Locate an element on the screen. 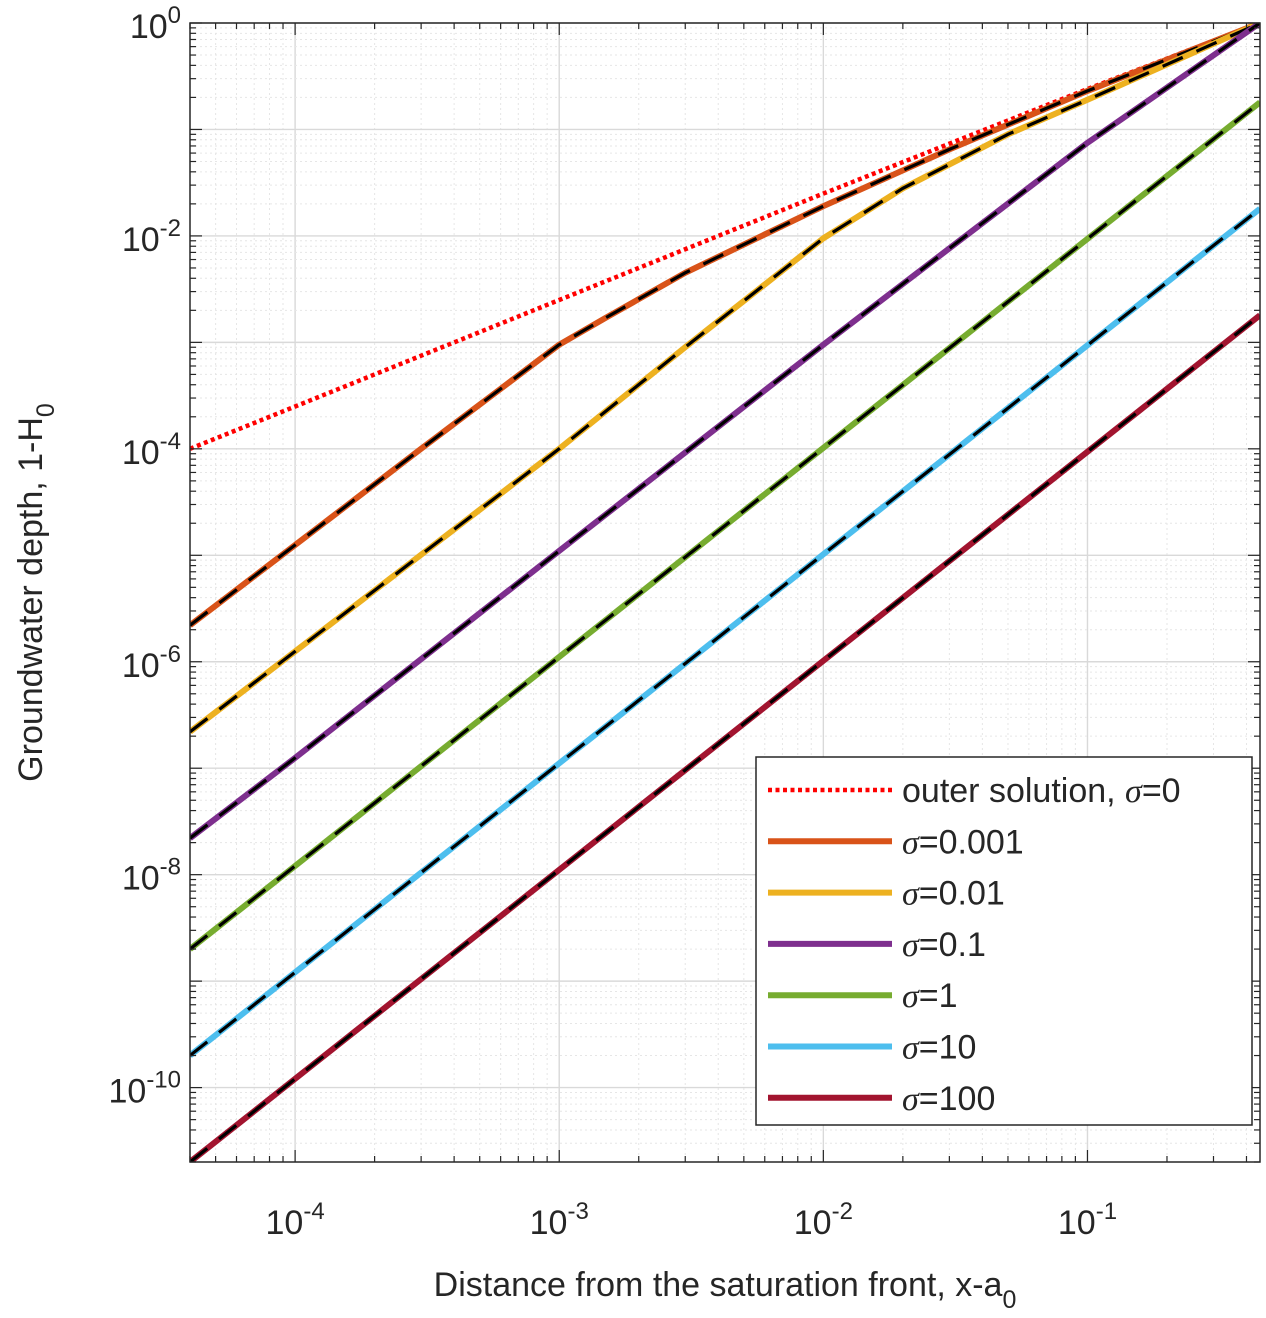  y-tick-label: 10⁻⁴ is located at coordinates (151, 450).